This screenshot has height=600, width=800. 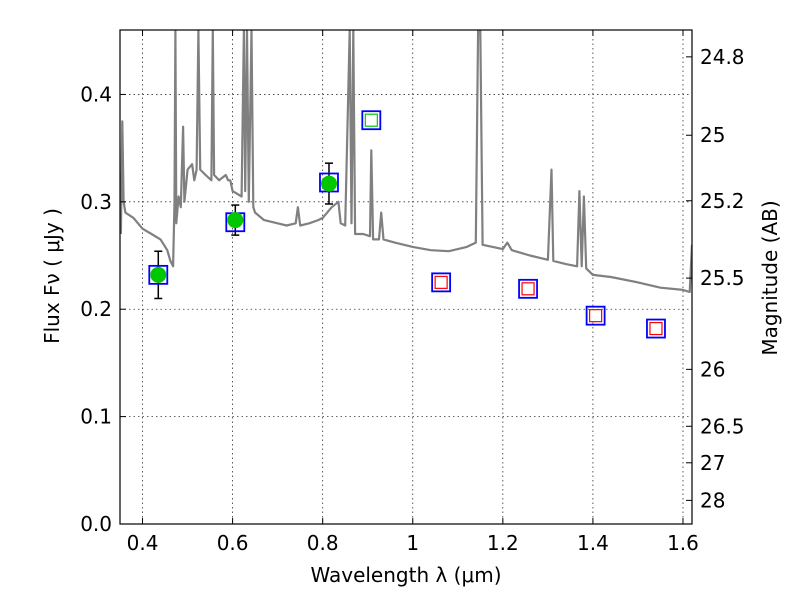 I want to click on y2-tick-label: 27, so click(x=712, y=463).